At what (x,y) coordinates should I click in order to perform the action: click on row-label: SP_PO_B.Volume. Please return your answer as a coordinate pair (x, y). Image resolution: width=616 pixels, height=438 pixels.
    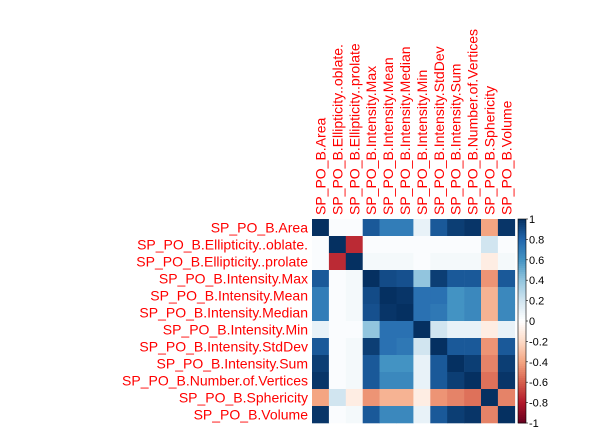
    Looking at the image, I should click on (251, 415).